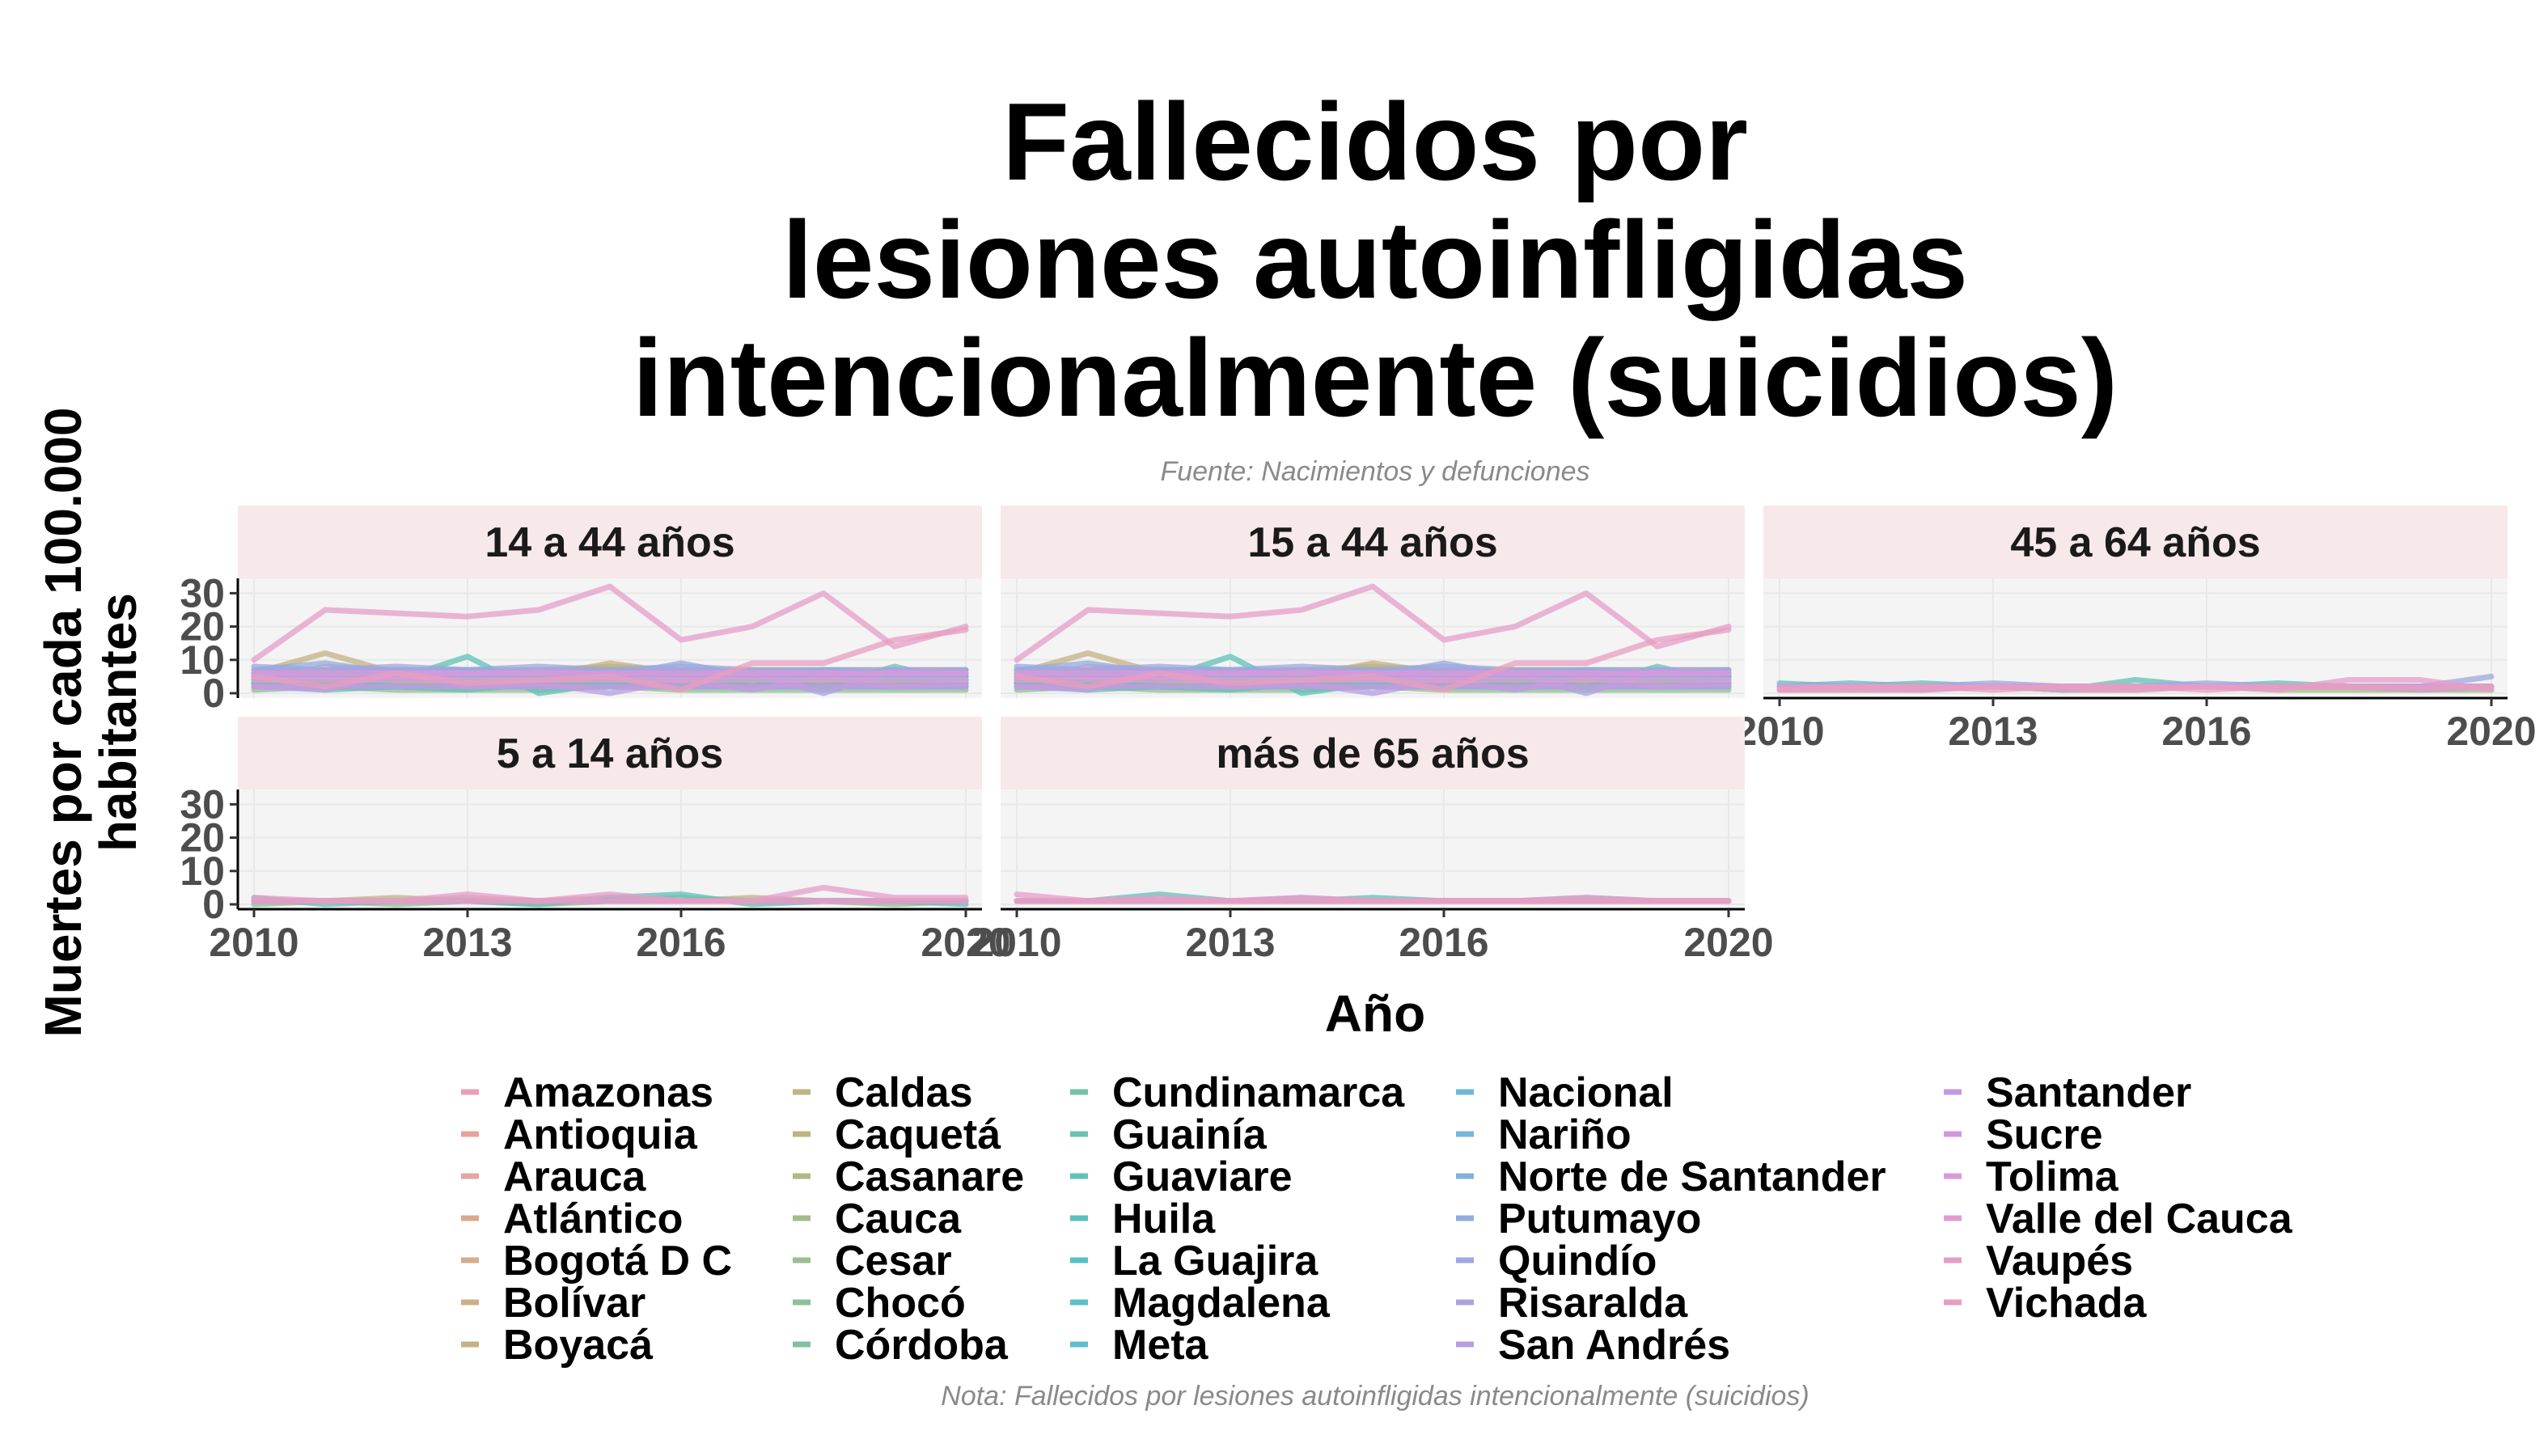 The height and width of the screenshot is (1456, 2548). Describe the element at coordinates (557, 1345) in the screenshot. I see `legend-item-boyaca: Boyacá` at that location.